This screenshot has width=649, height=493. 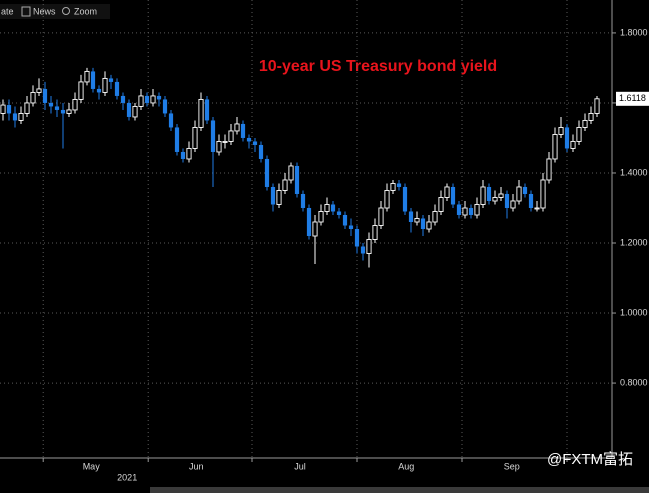 I want to click on scrollbar, so click(x=399, y=490).